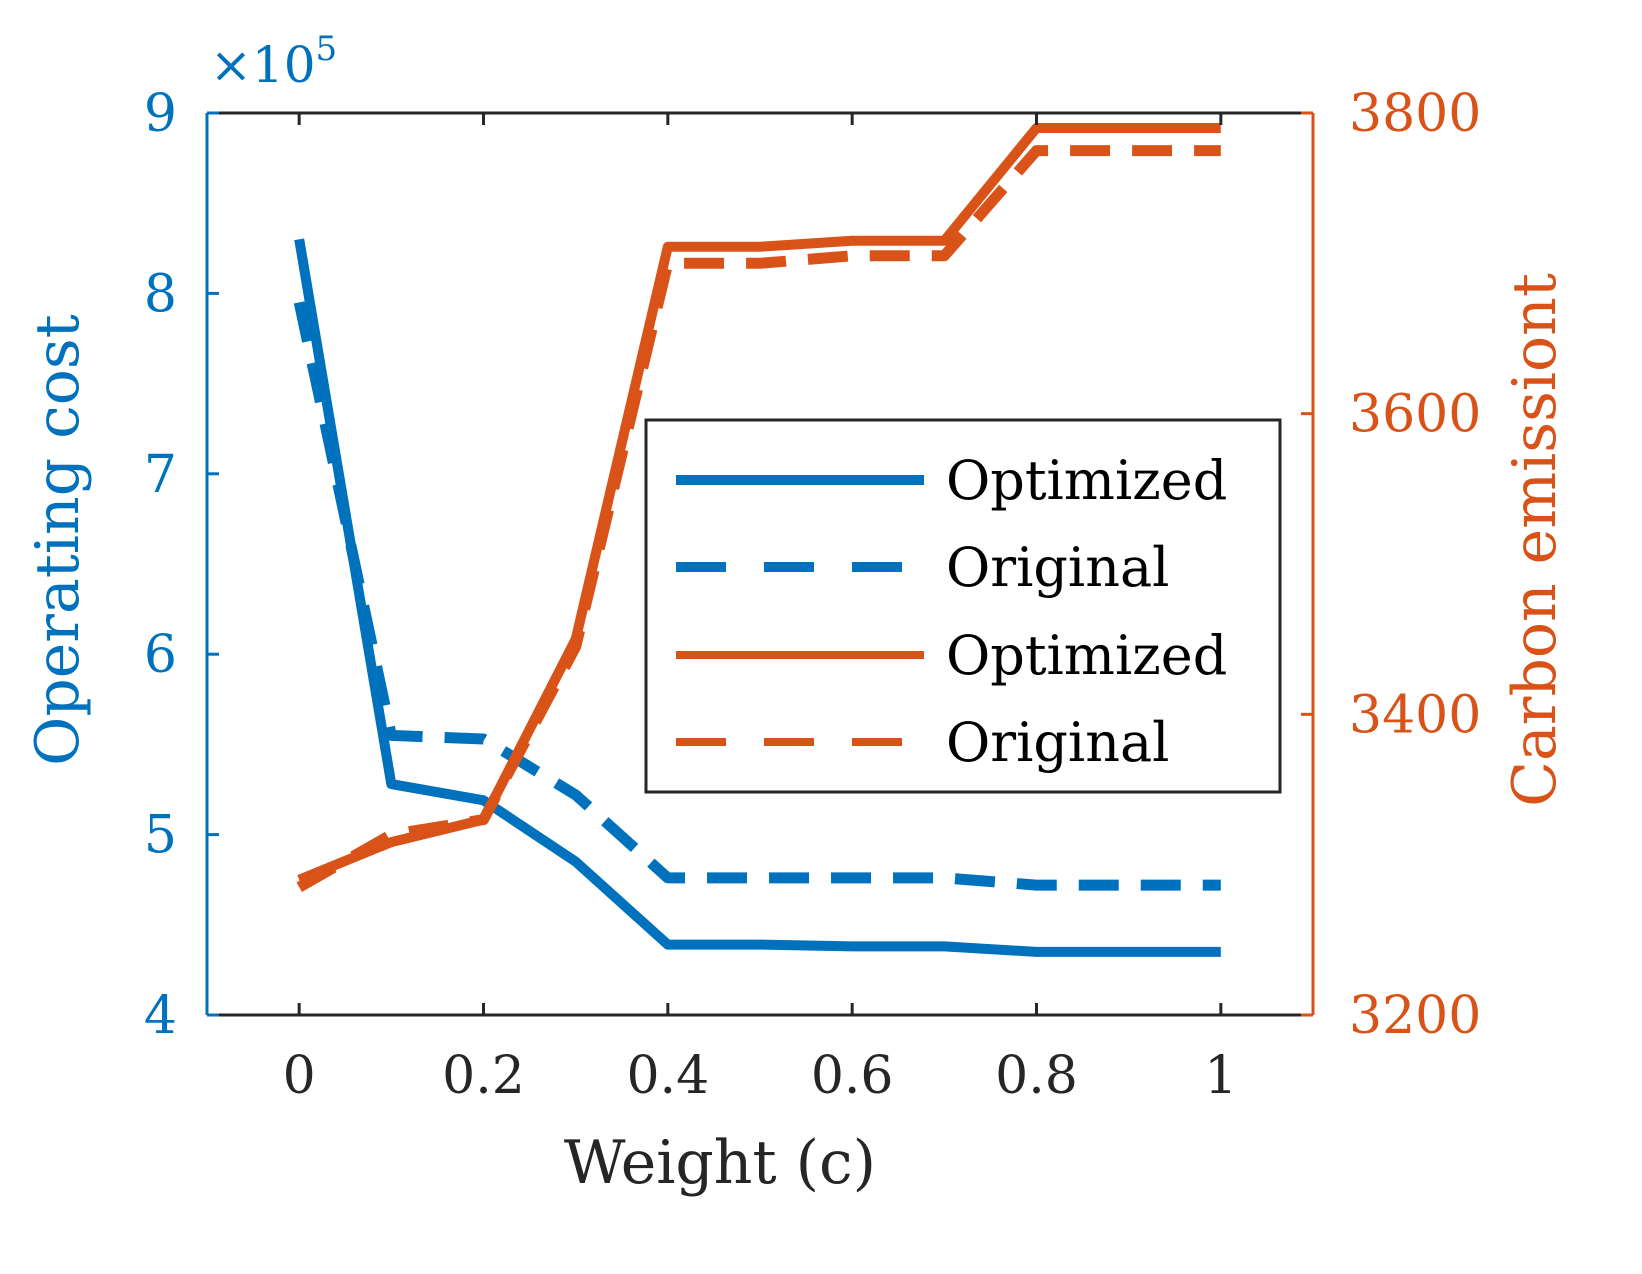  What do you see at coordinates (1415, 715) in the screenshot?
I see `right-tick-label: 3400` at bounding box center [1415, 715].